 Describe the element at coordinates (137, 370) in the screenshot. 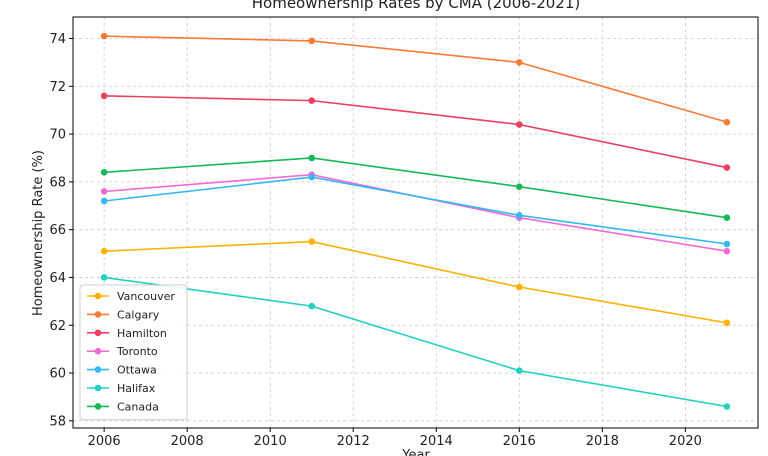

I see `legend-label: Ottawa` at that location.